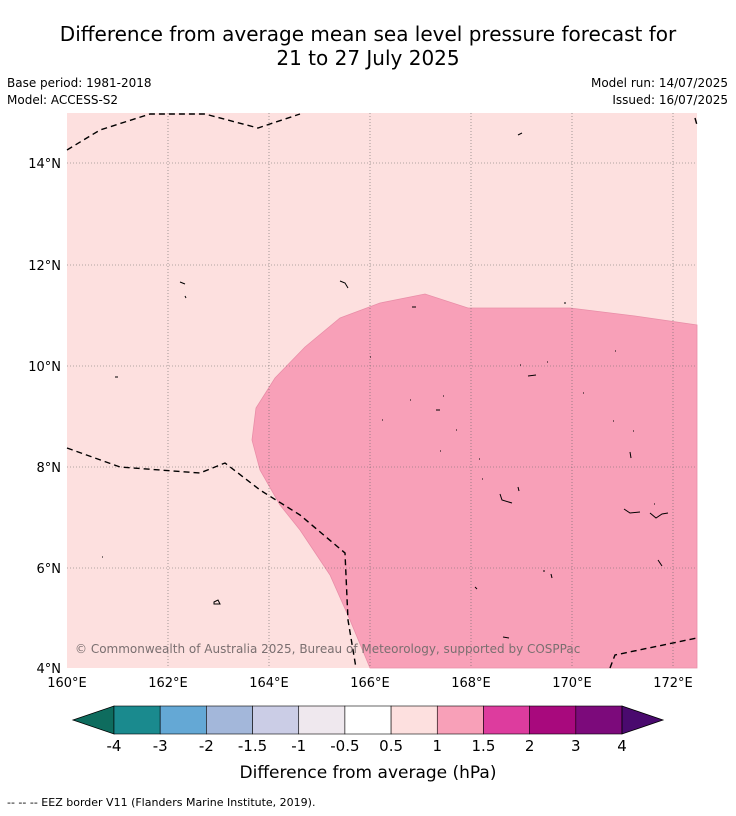  I want to click on colorbar-tick-label: 4, so click(622, 746).